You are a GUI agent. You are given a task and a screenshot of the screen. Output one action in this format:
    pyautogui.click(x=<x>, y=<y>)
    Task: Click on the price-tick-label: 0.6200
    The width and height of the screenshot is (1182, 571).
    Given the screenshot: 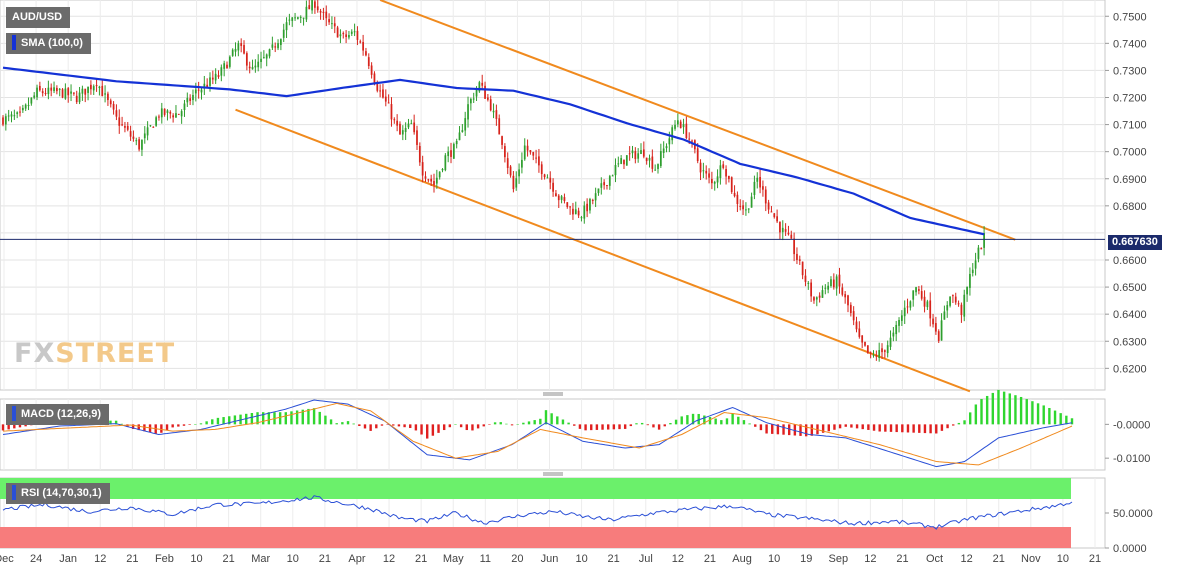 What is the action you would take?
    pyautogui.click(x=1130, y=369)
    